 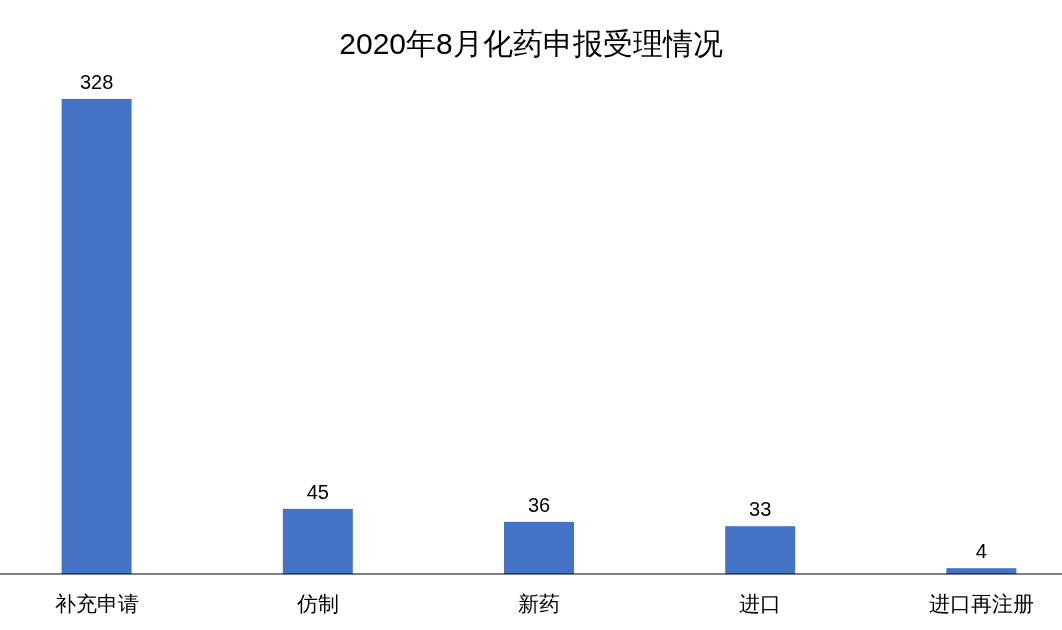 What do you see at coordinates (317, 603) in the screenshot?
I see `x-tick-label: 仿制` at bounding box center [317, 603].